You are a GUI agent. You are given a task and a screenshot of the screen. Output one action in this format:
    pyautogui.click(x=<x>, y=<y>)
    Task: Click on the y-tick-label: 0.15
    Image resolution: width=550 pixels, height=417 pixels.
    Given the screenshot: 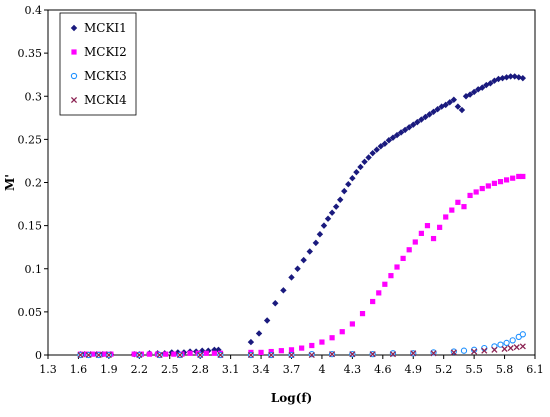 What is the action you would take?
    pyautogui.click(x=30, y=226)
    